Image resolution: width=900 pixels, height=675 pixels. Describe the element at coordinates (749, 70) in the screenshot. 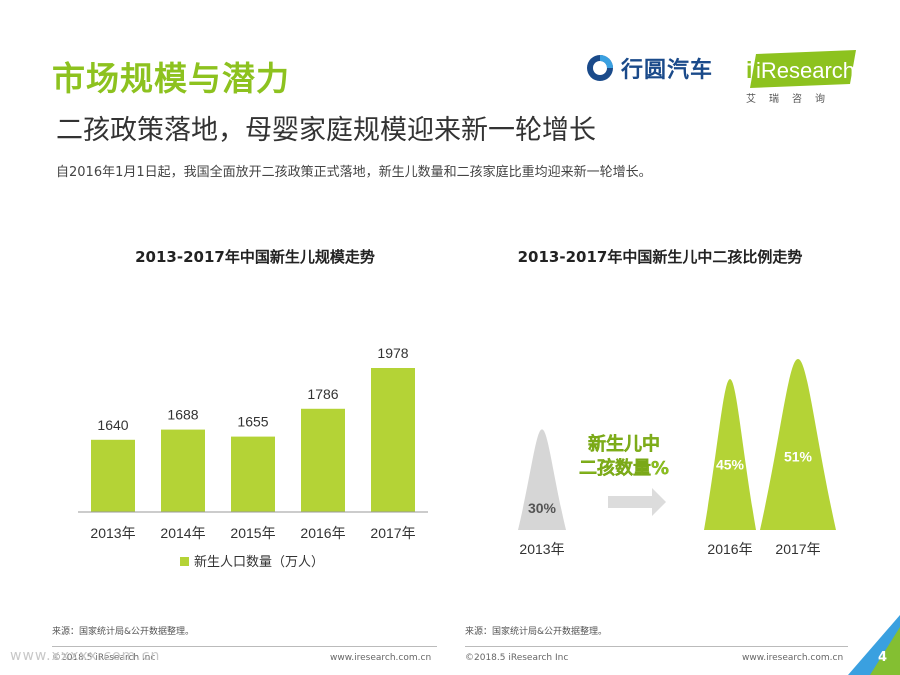

I see `svg-text: i` at that location.